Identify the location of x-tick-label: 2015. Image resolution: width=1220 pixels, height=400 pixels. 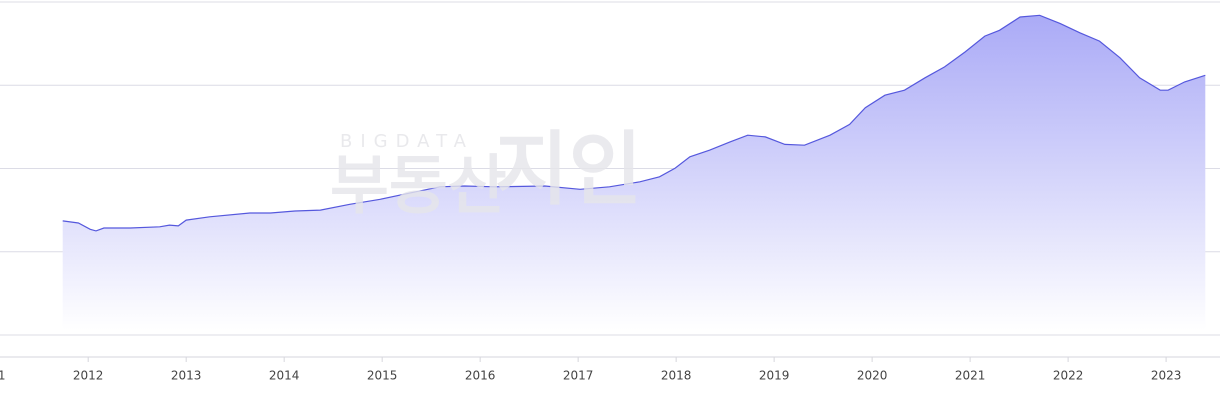
(382, 376).